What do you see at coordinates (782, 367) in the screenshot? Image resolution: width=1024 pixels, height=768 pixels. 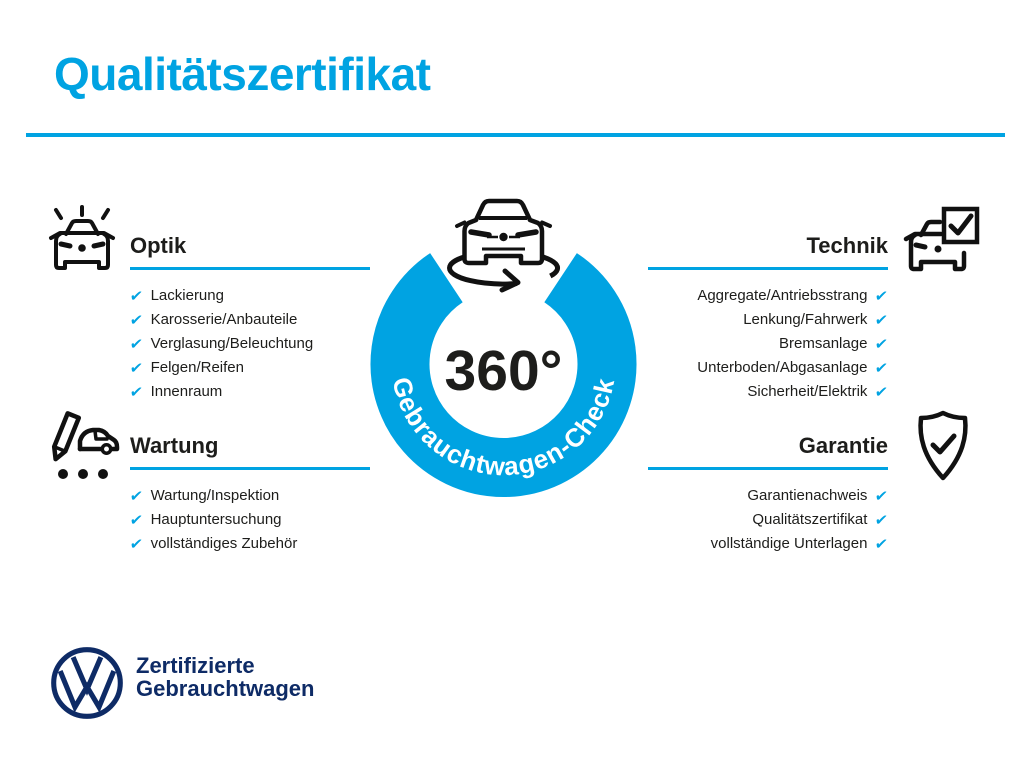 I see `check-item-label: Unterboden/Abgasanlage` at bounding box center [782, 367].